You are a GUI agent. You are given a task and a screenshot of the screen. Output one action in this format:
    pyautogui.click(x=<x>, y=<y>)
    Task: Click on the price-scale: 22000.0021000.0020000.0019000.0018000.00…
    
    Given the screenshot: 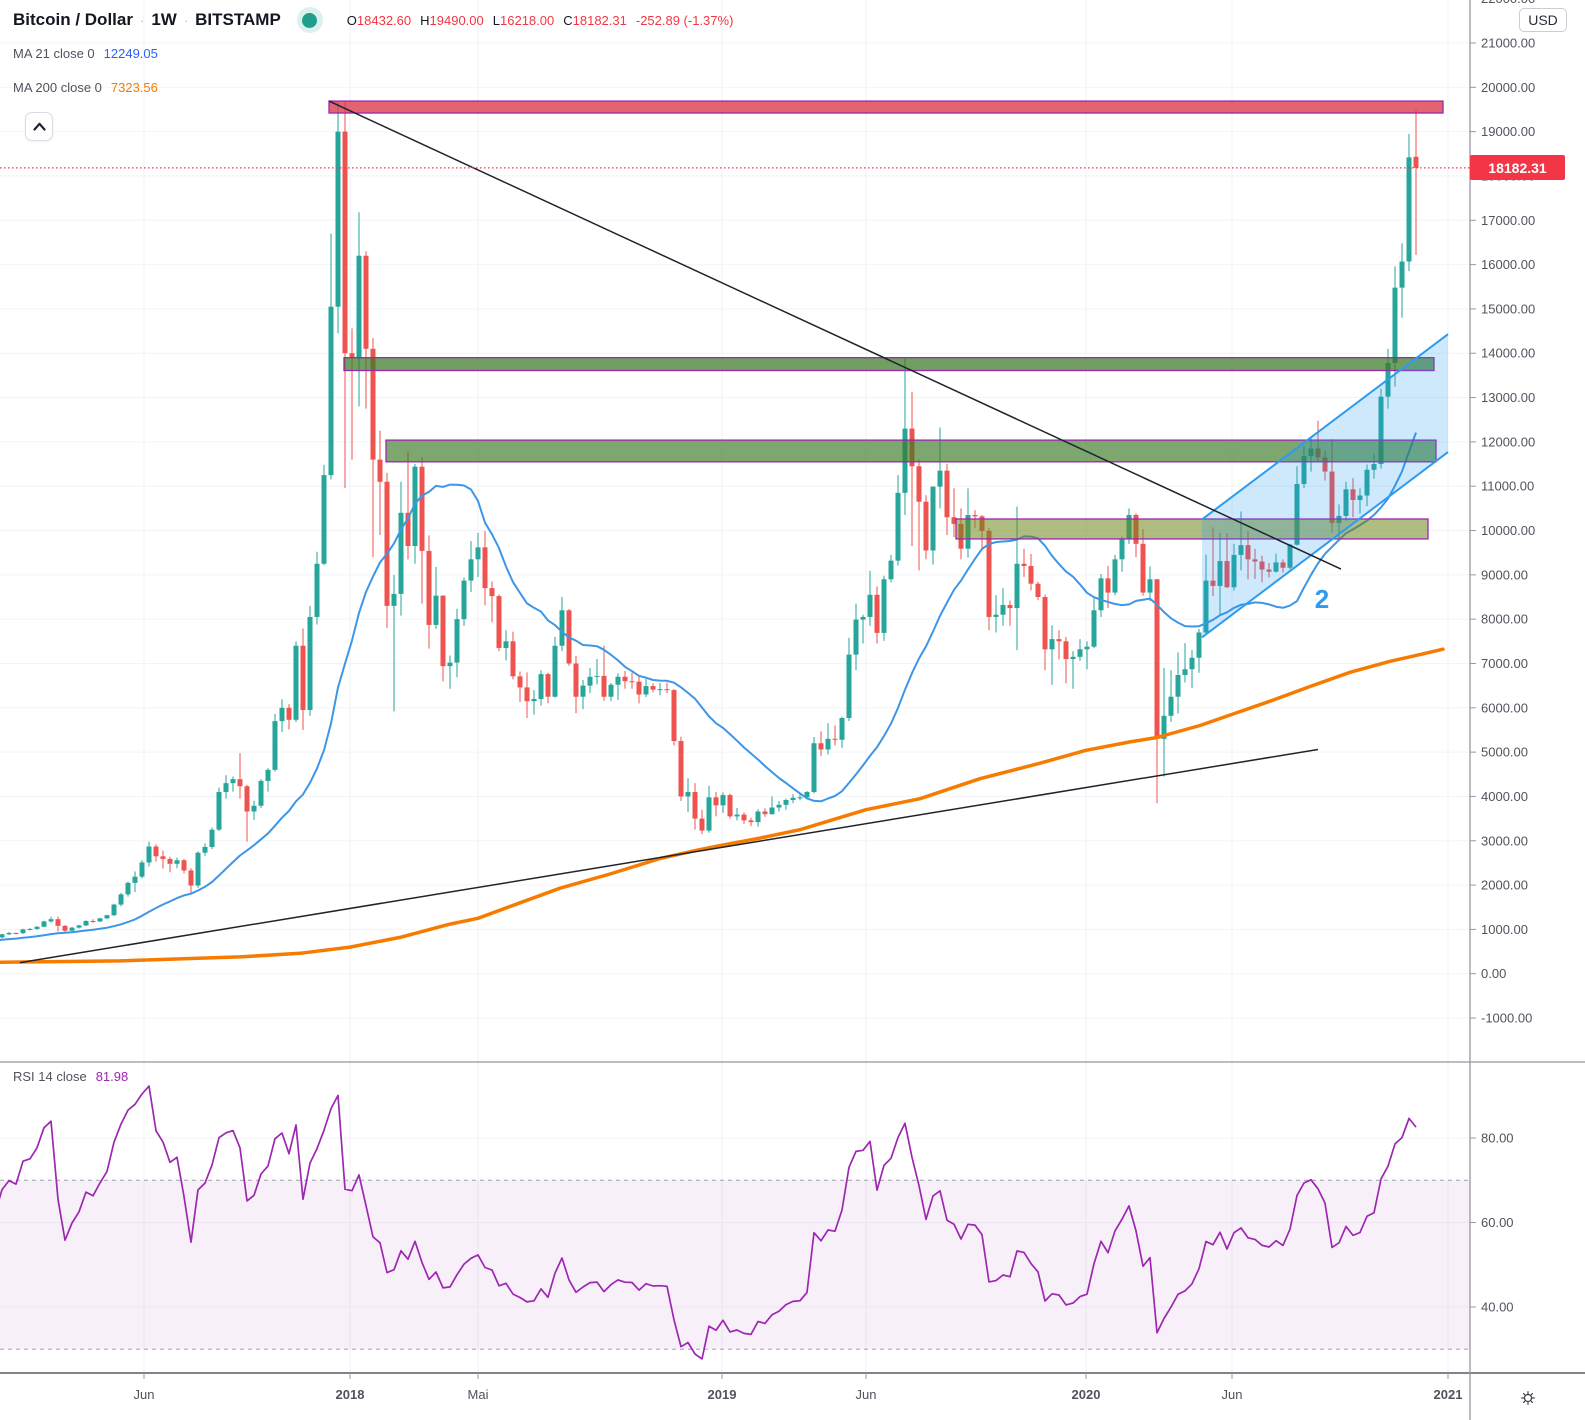 What is the action you would take?
    pyautogui.click(x=1502, y=513)
    